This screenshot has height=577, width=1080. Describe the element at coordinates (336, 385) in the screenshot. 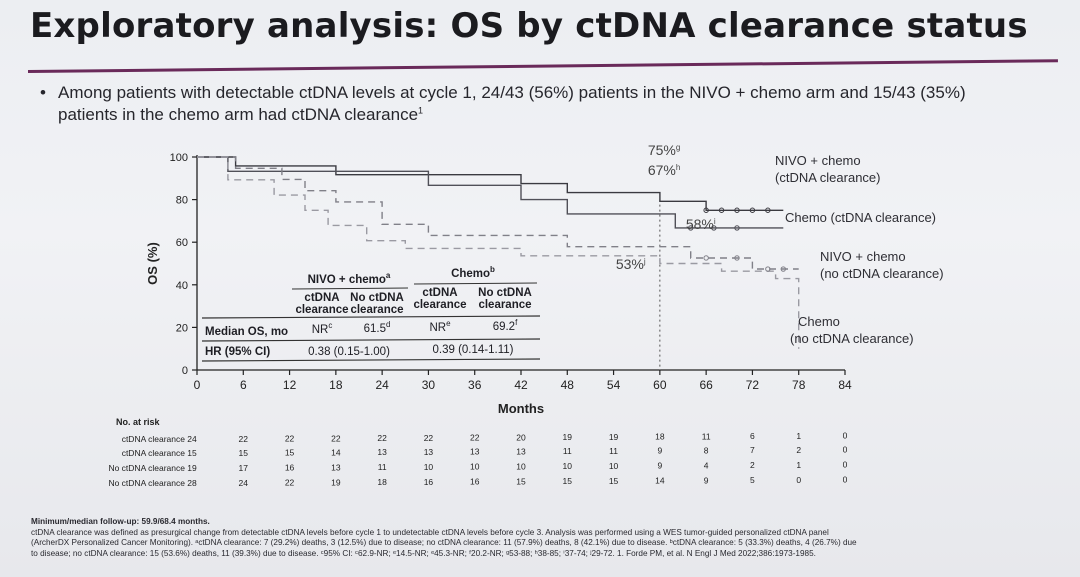

I see `x-tick-label: 18` at that location.